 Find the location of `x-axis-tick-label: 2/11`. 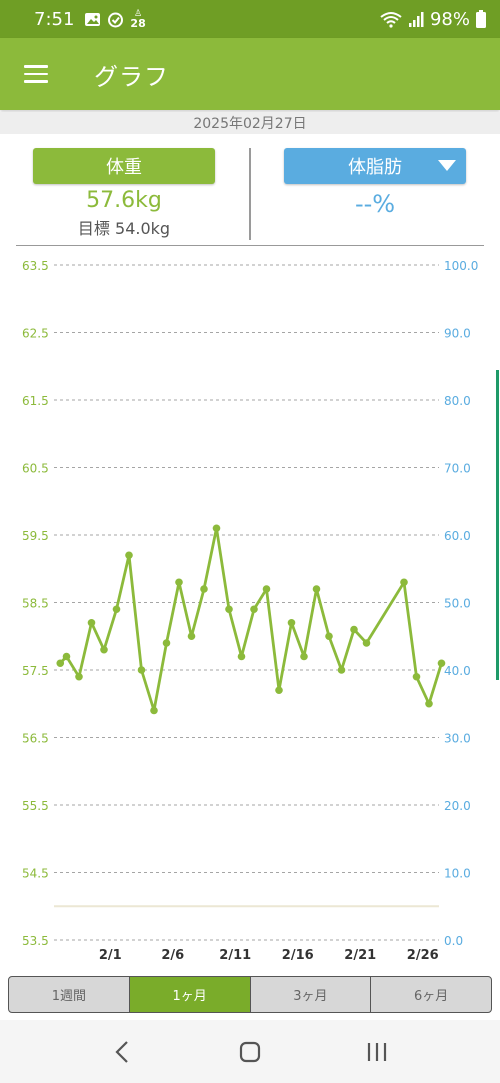

x-axis-tick-label: 2/11 is located at coordinates (235, 955).